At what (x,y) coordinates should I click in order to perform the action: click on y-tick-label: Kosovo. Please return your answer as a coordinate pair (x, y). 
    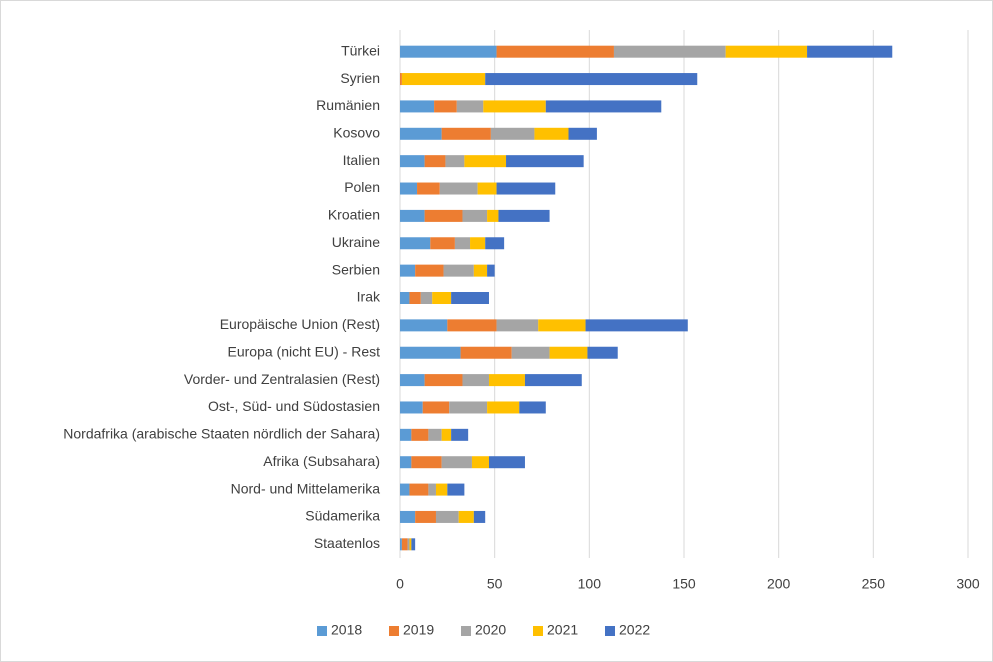
    Looking at the image, I should click on (356, 132).